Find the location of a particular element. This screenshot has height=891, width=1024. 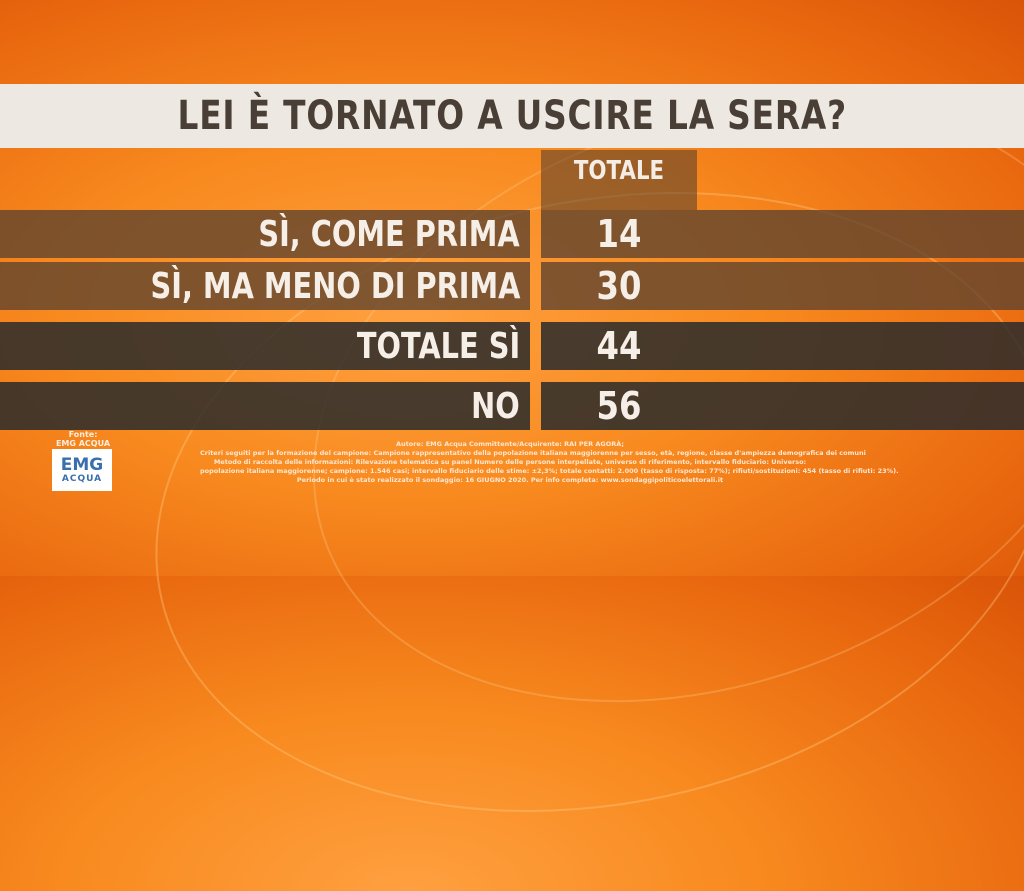

column-header-totale: TOTALE is located at coordinates (619, 171).